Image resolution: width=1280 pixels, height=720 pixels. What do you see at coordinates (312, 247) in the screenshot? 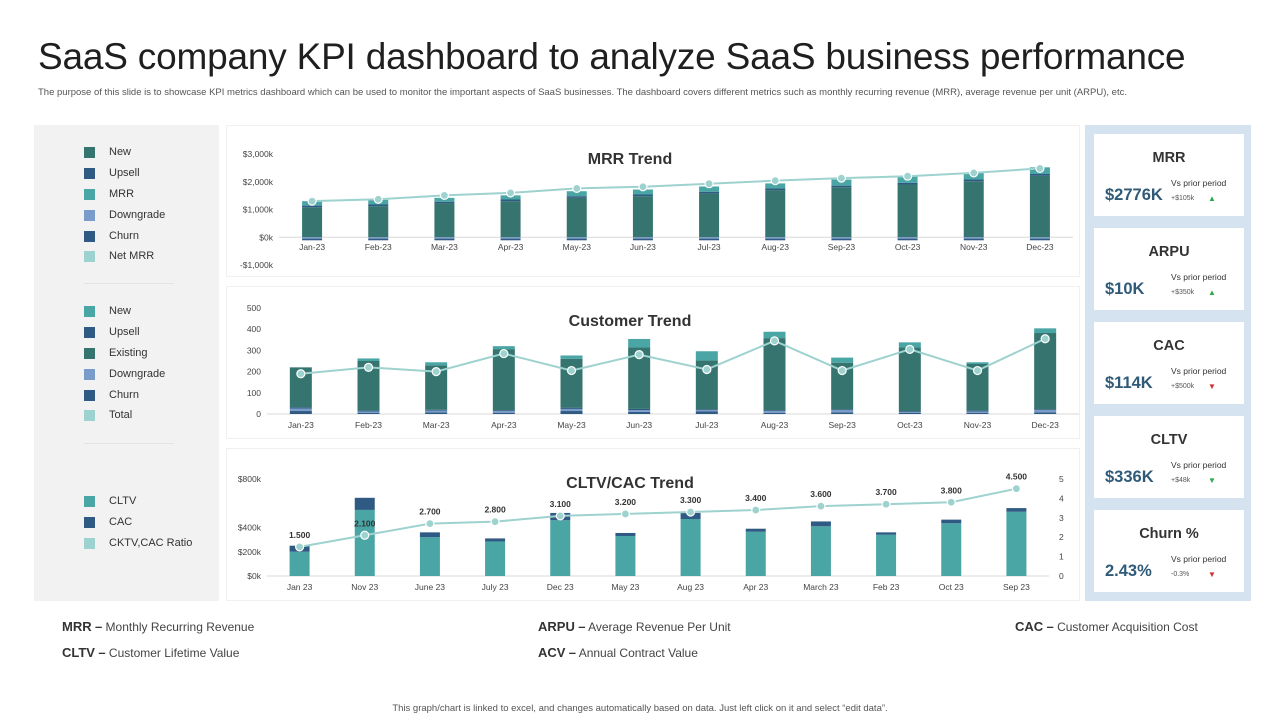
I see `x-tick-label: Jan-23` at bounding box center [312, 247].